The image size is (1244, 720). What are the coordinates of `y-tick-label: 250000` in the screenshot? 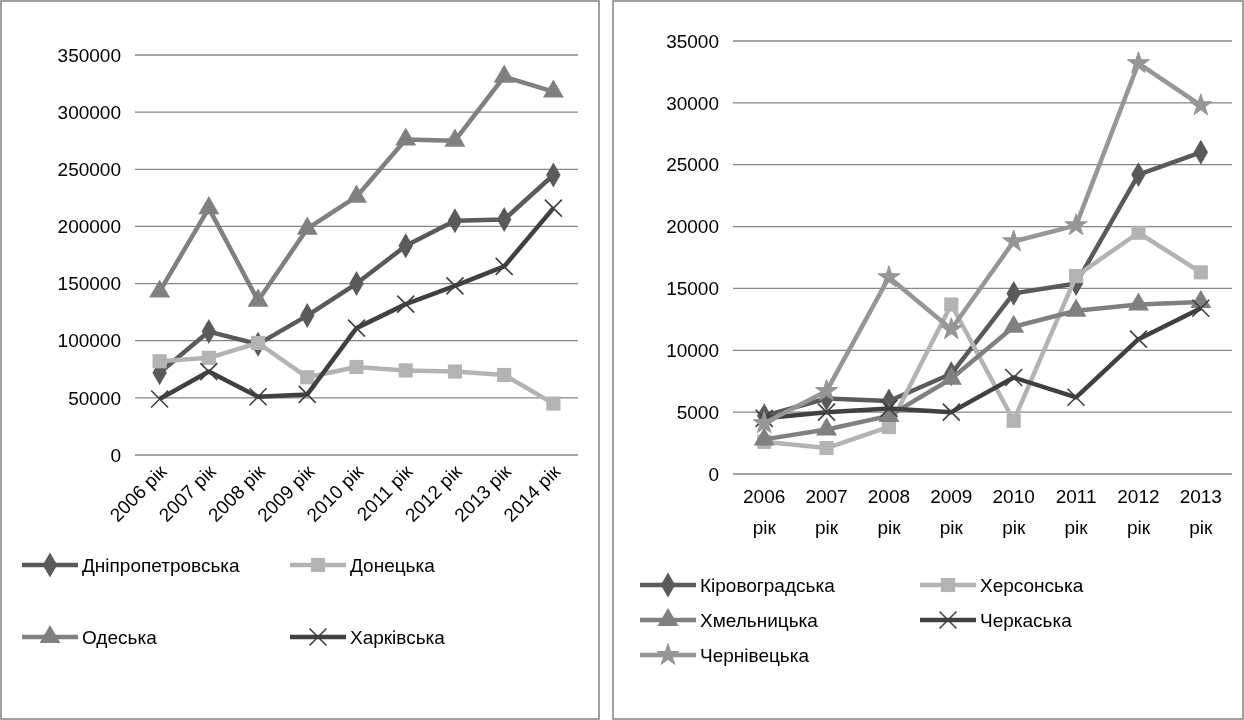 It's located at (89, 169).